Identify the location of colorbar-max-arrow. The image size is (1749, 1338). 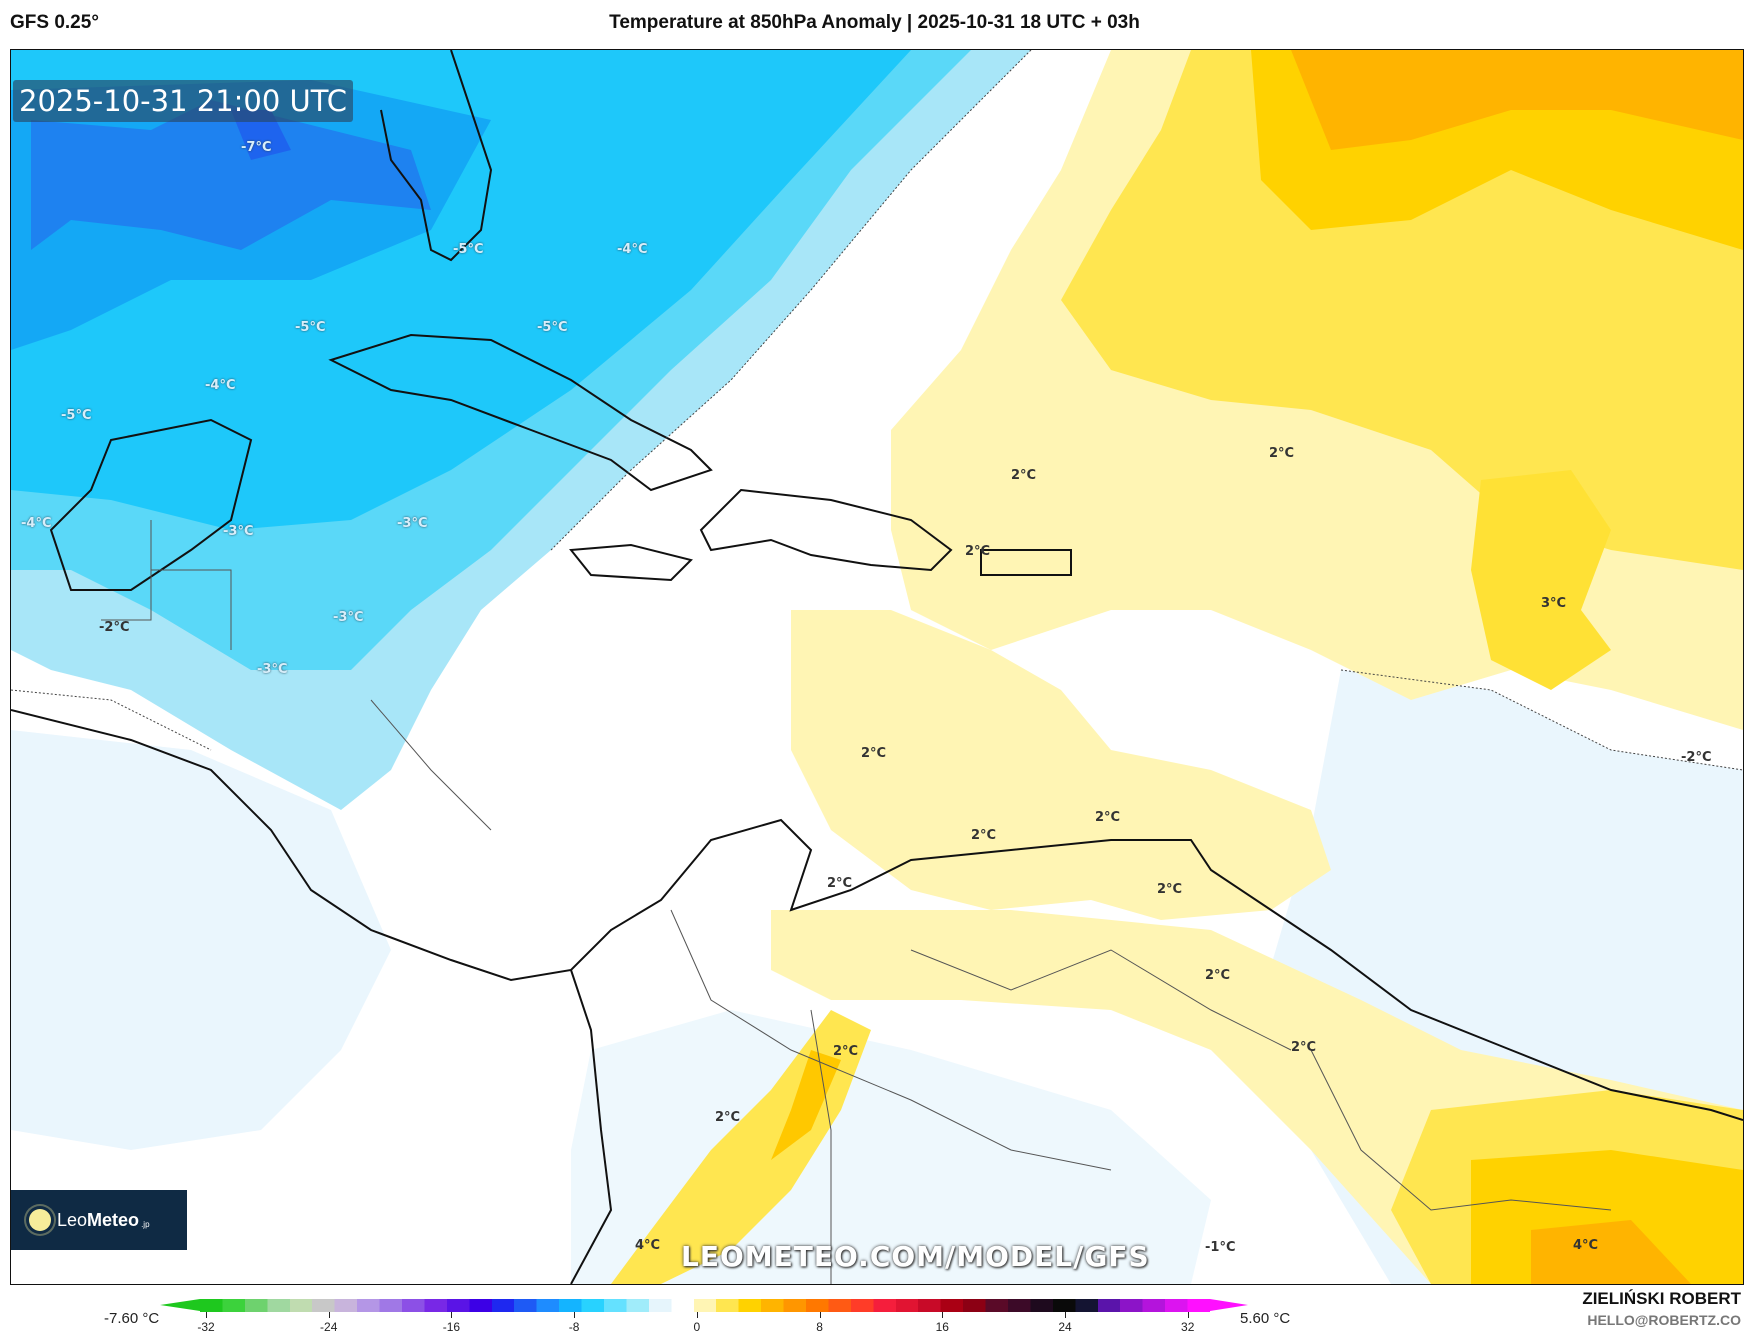
(1229, 1305).